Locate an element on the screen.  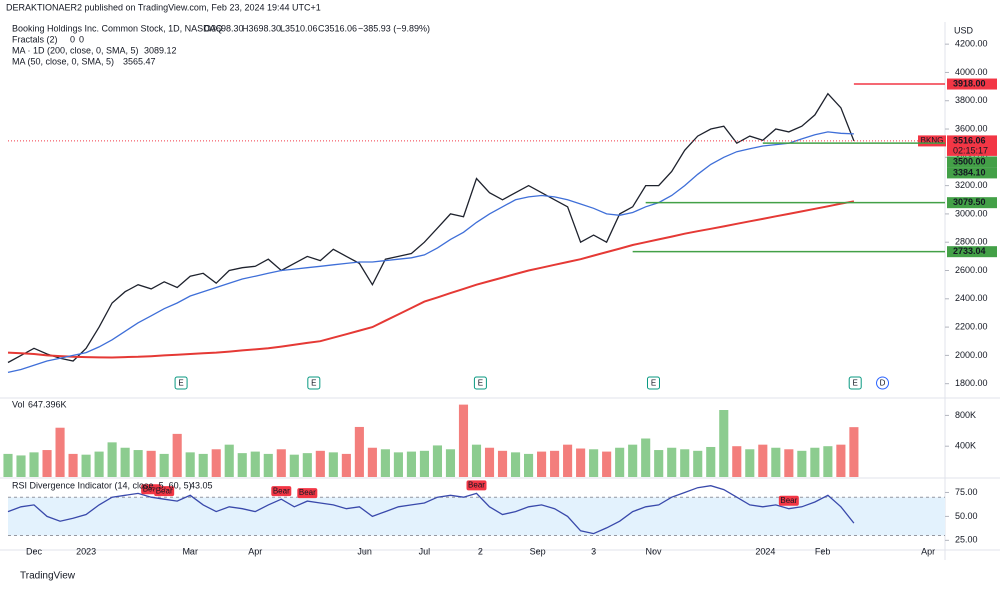
x-tick-label: Jun is located at coordinates (364, 551).